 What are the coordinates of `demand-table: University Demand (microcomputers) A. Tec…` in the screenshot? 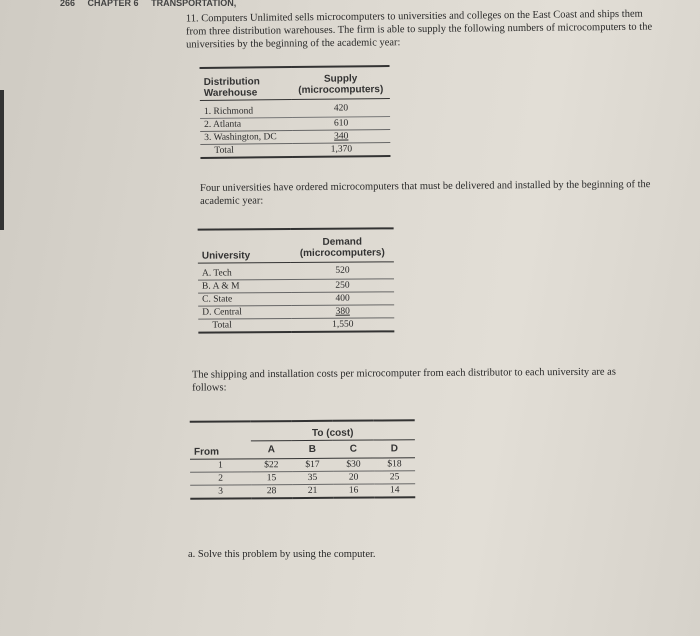 It's located at (296, 280).